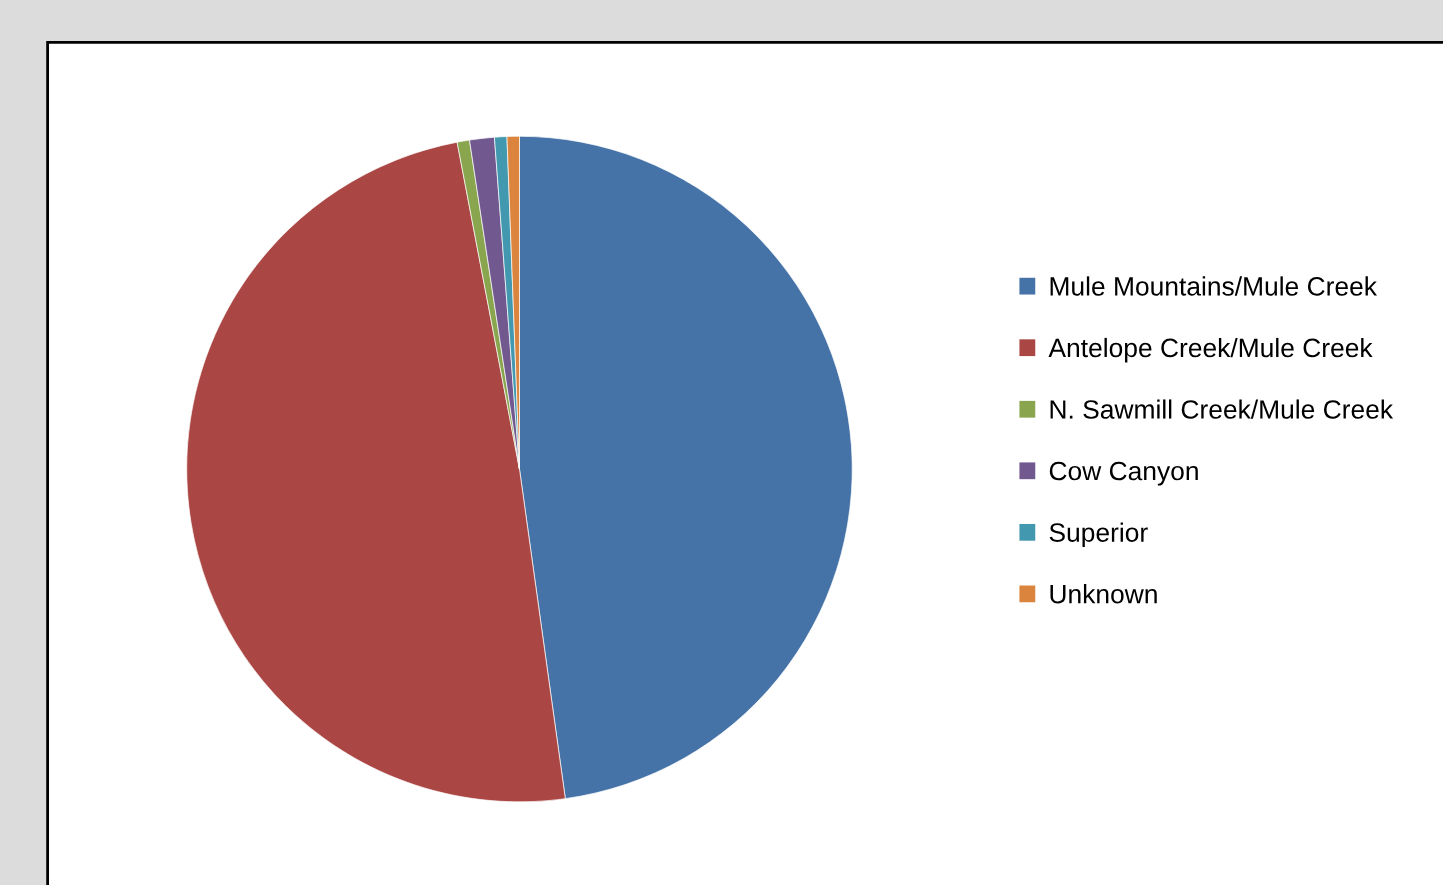 Image resolution: width=1443 pixels, height=885 pixels. What do you see at coordinates (1103, 594) in the screenshot?
I see `legend-label: Unknown` at bounding box center [1103, 594].